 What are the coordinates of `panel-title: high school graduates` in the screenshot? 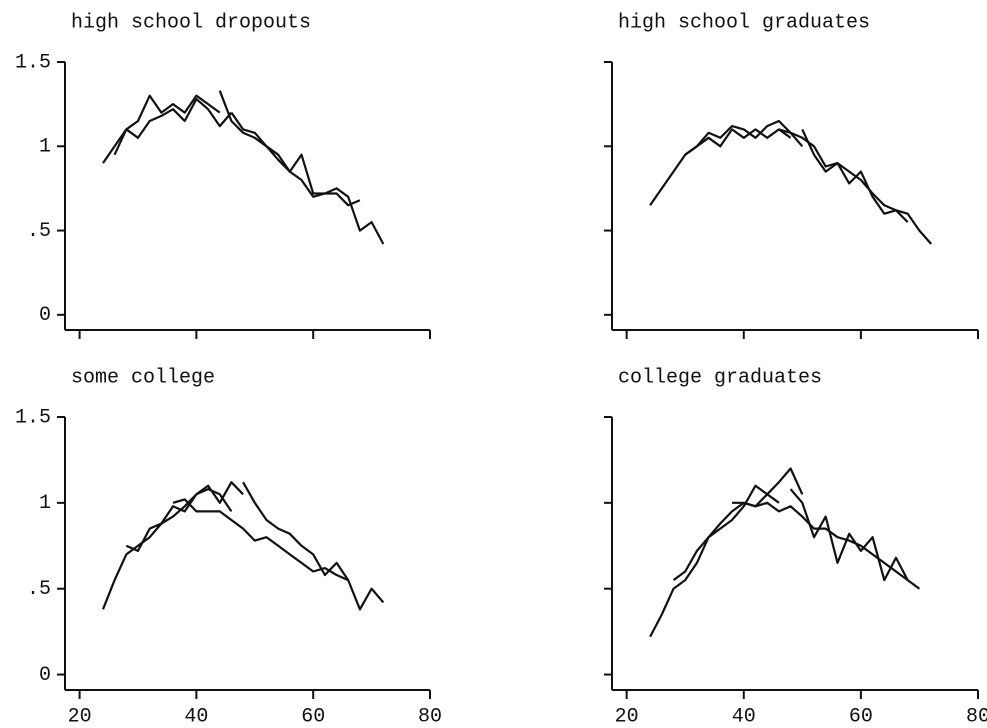 It's located at (744, 22).